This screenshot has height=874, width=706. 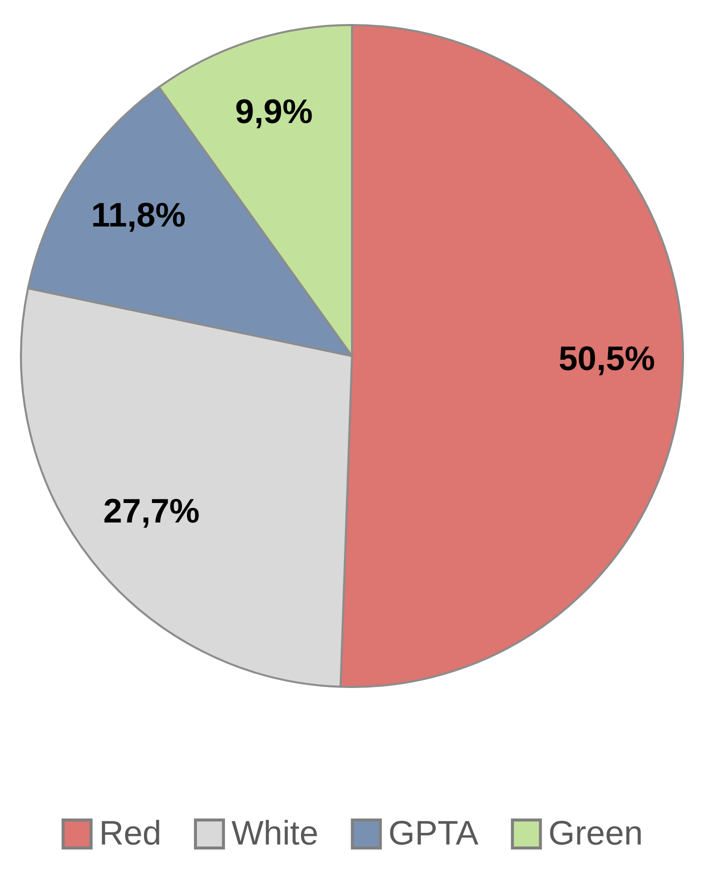 I want to click on data-label: 11,8%, so click(x=138, y=215).